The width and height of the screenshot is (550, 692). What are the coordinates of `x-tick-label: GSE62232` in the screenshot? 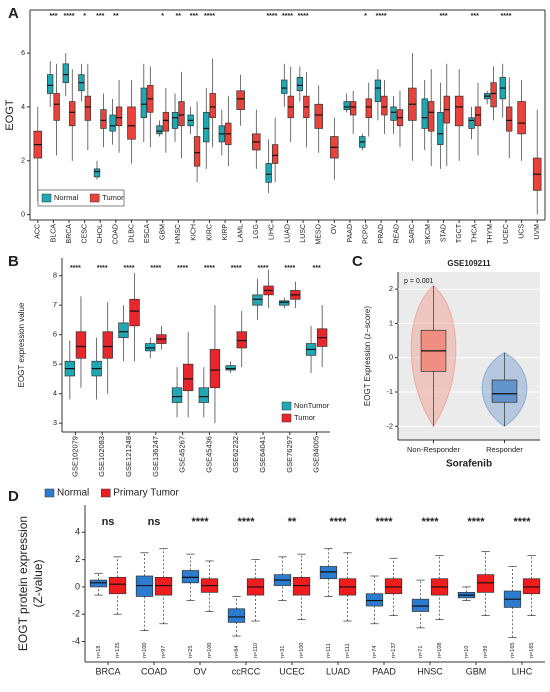 It's located at (235, 454).